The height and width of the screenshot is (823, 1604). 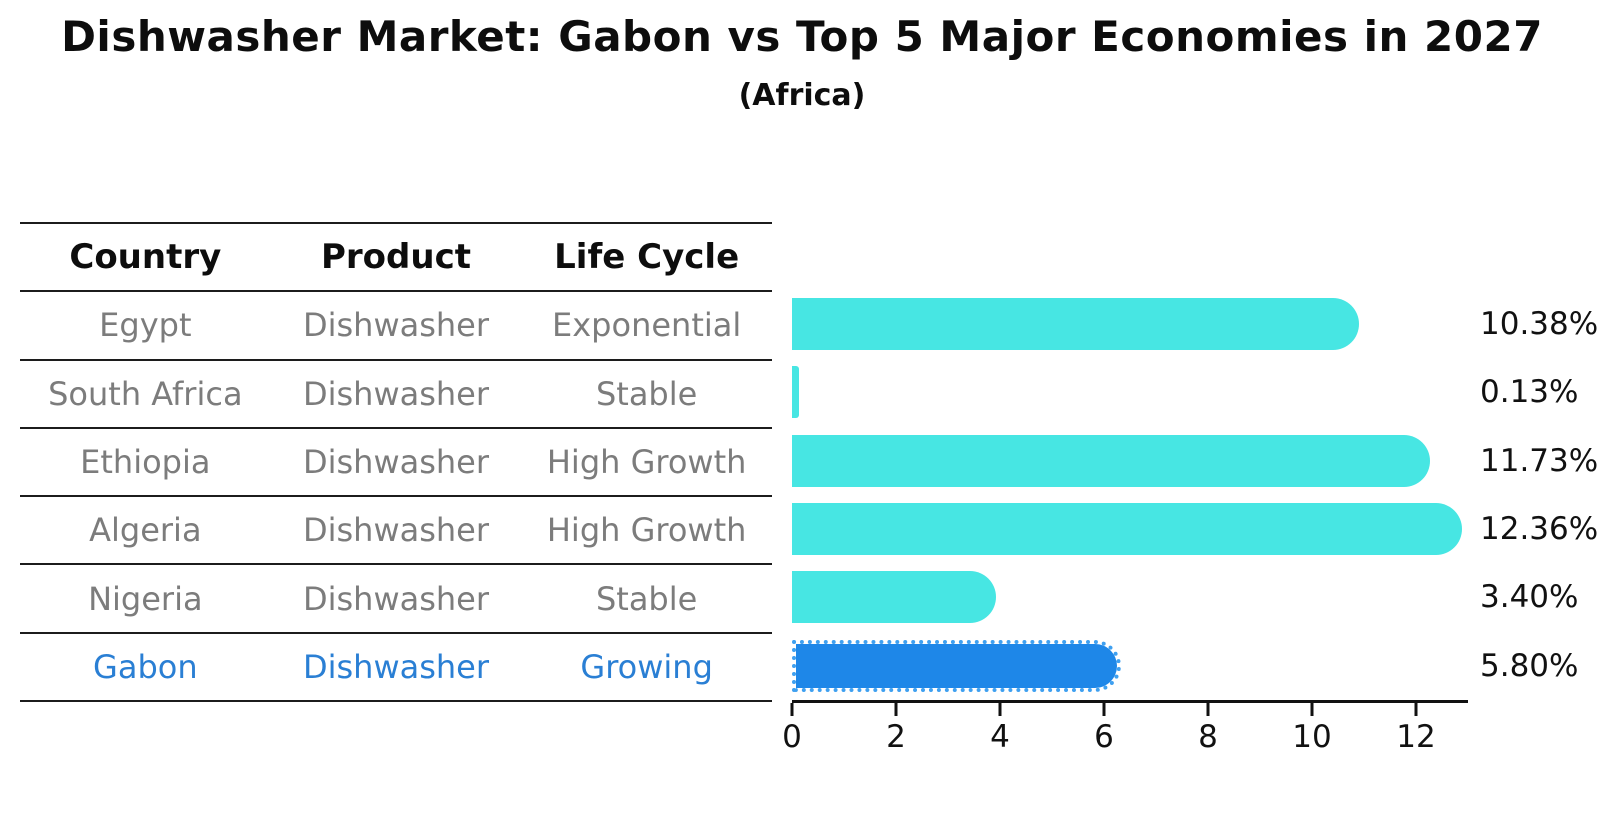 I want to click on table-header-row: Country Product Life Cycle, so click(x=396, y=258).